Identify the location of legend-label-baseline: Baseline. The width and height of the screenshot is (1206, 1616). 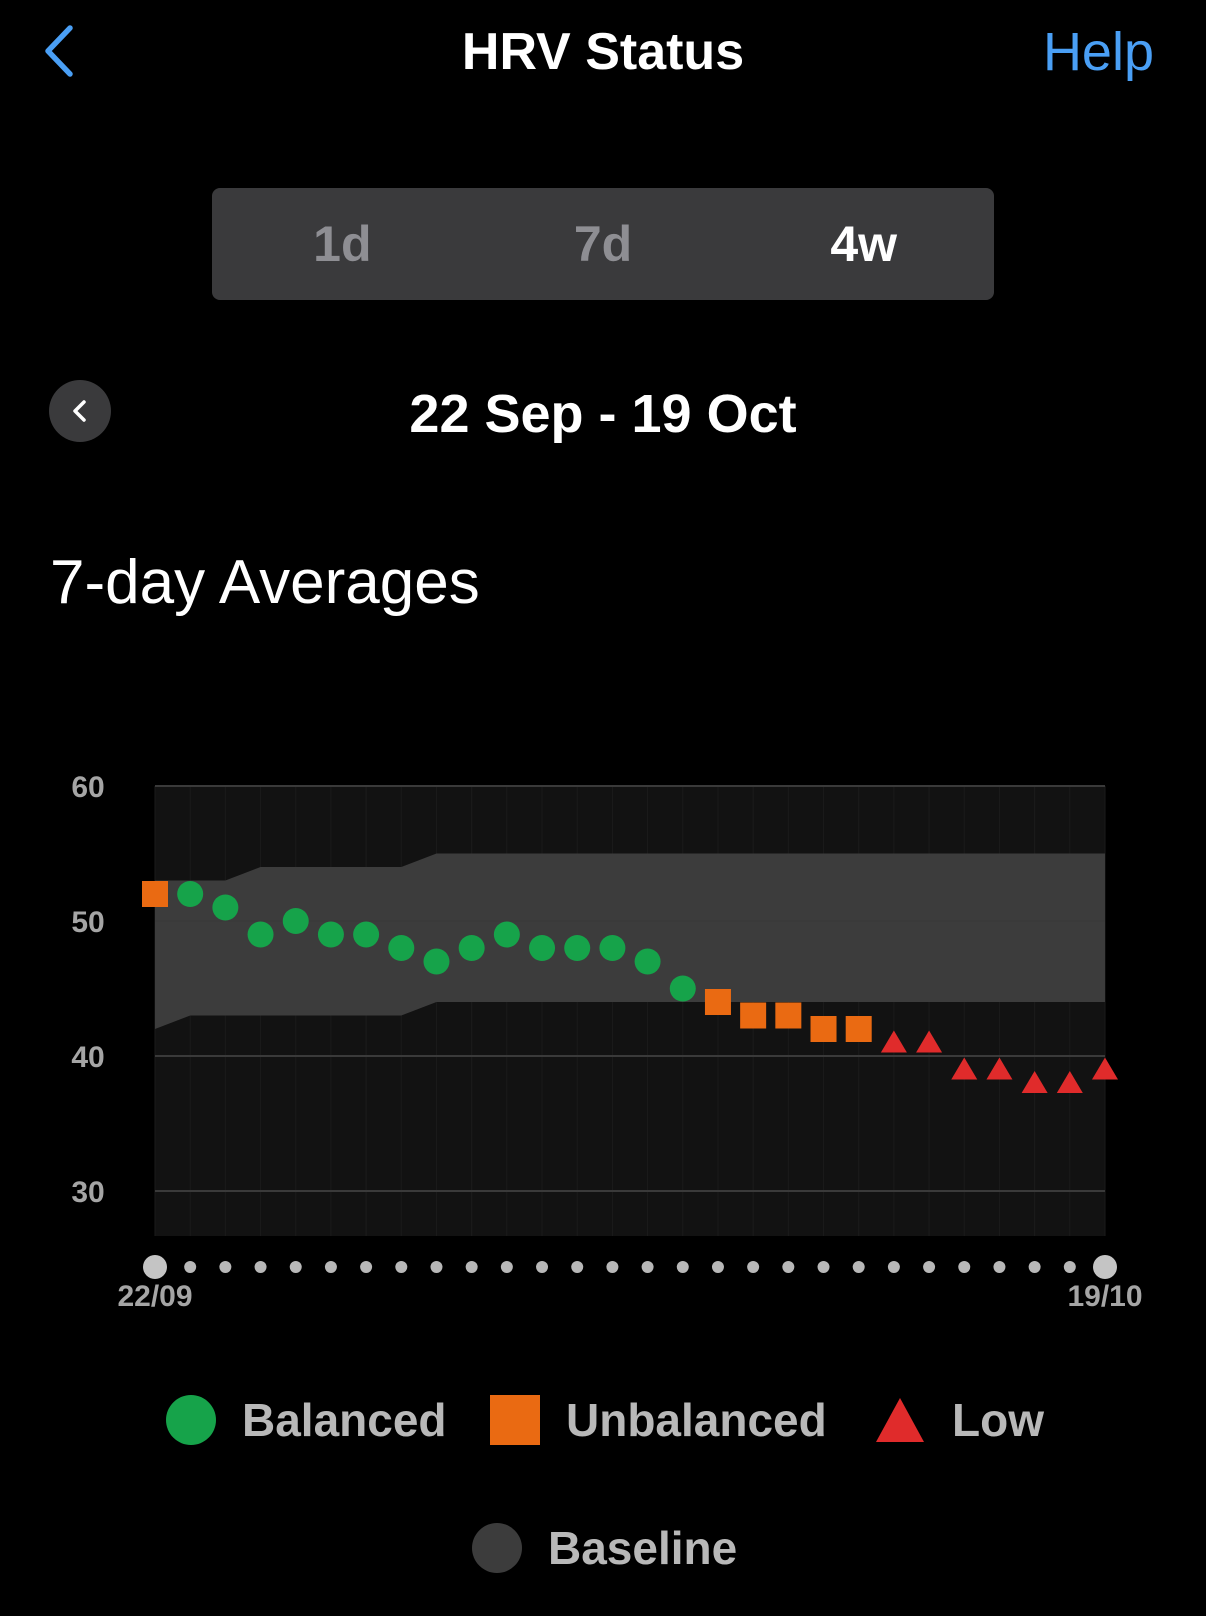
(643, 1548).